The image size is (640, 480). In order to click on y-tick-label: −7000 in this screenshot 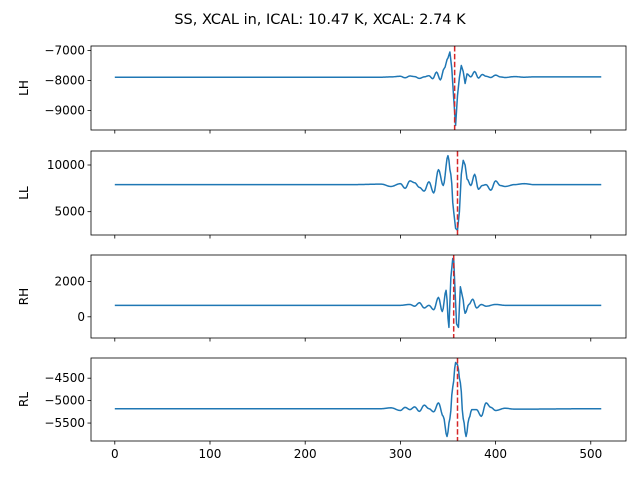, I will do `click(64, 51)`.